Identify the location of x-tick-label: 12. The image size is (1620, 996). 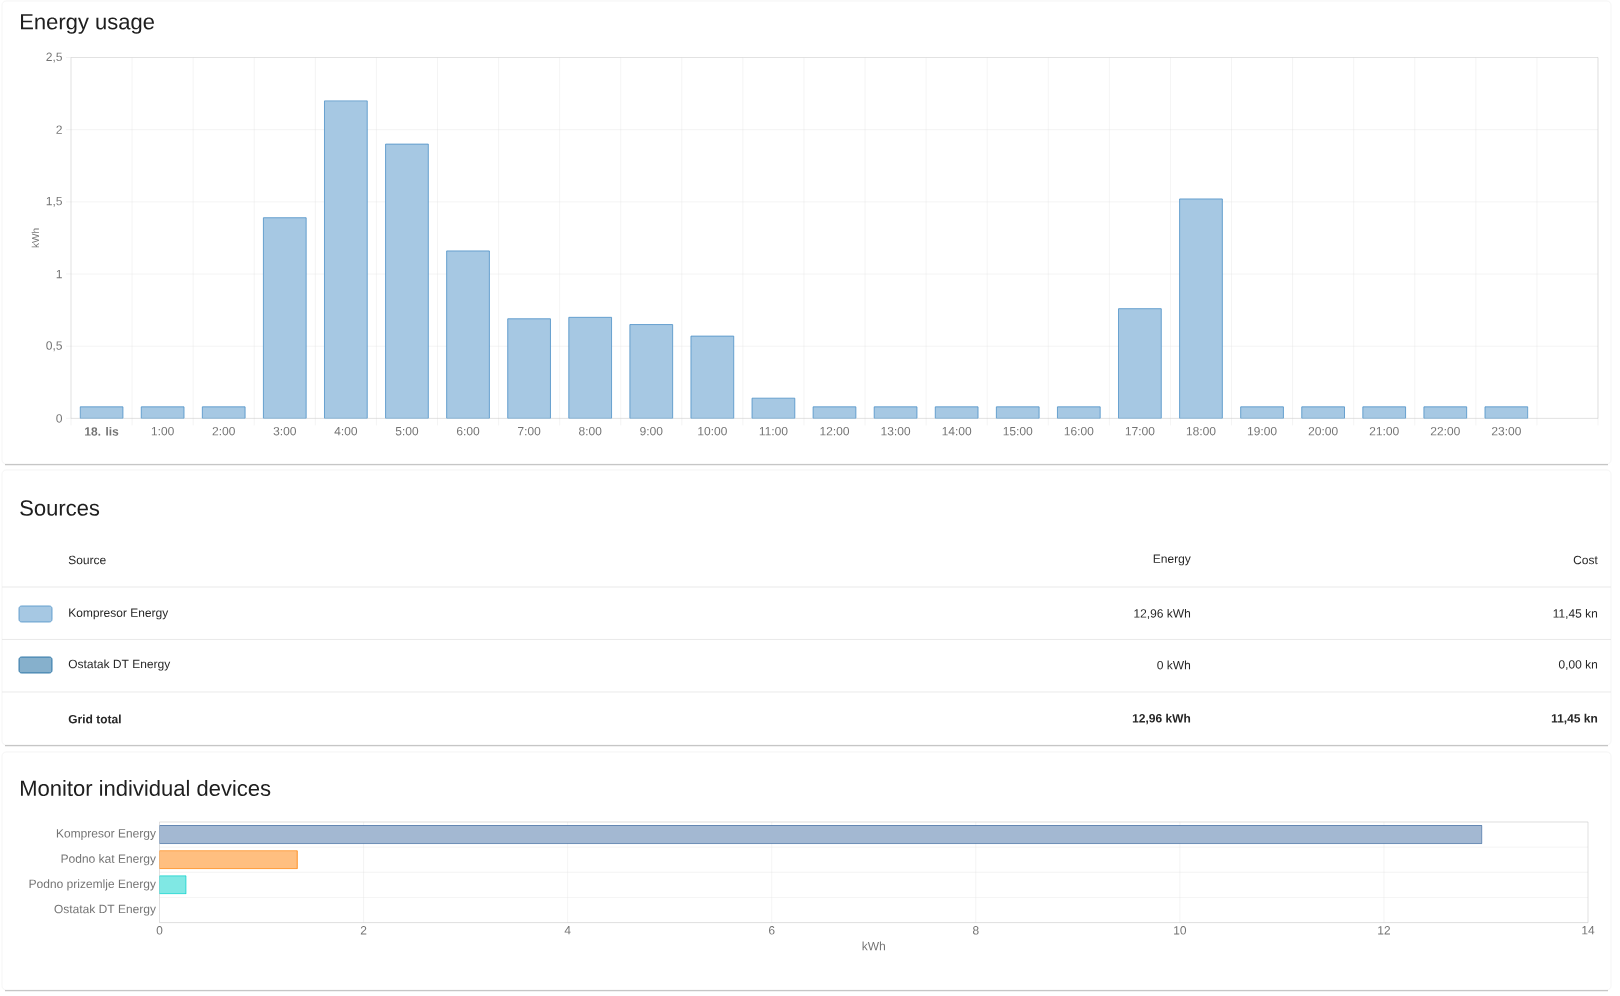
(1384, 930).